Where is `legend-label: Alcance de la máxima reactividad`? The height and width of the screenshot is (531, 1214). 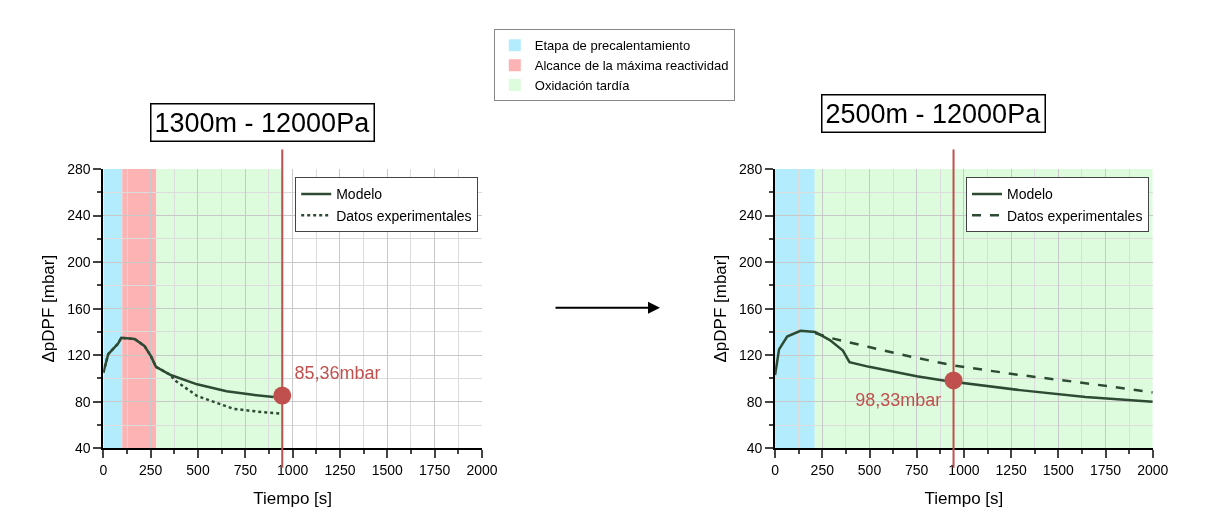 legend-label: Alcance de la máxima reactividad is located at coordinates (631, 66).